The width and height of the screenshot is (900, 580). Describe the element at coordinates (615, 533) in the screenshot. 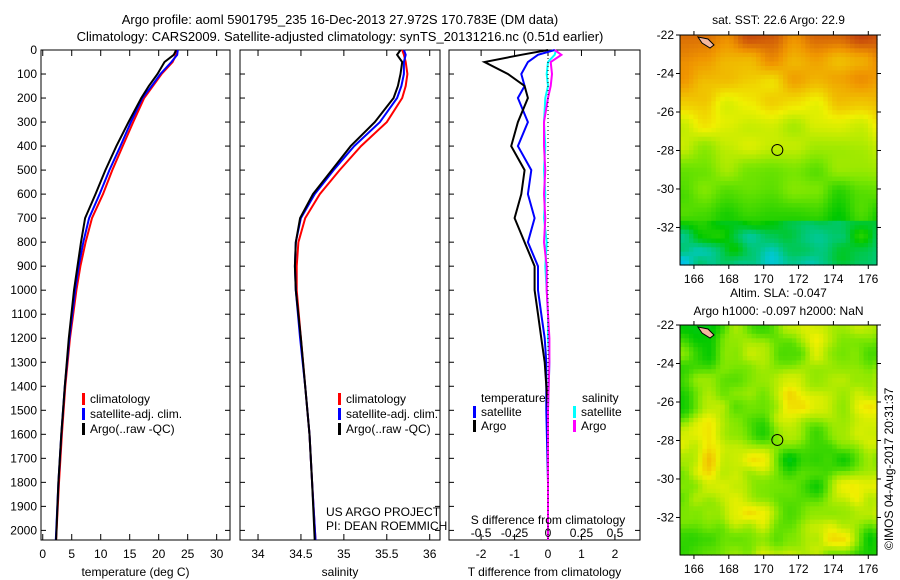

I see `s-tick-label: 0.5` at that location.